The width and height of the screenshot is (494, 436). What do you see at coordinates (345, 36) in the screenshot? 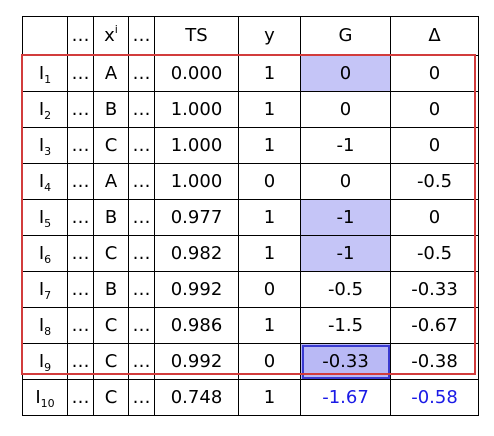
I see `header-g: G` at bounding box center [345, 36].